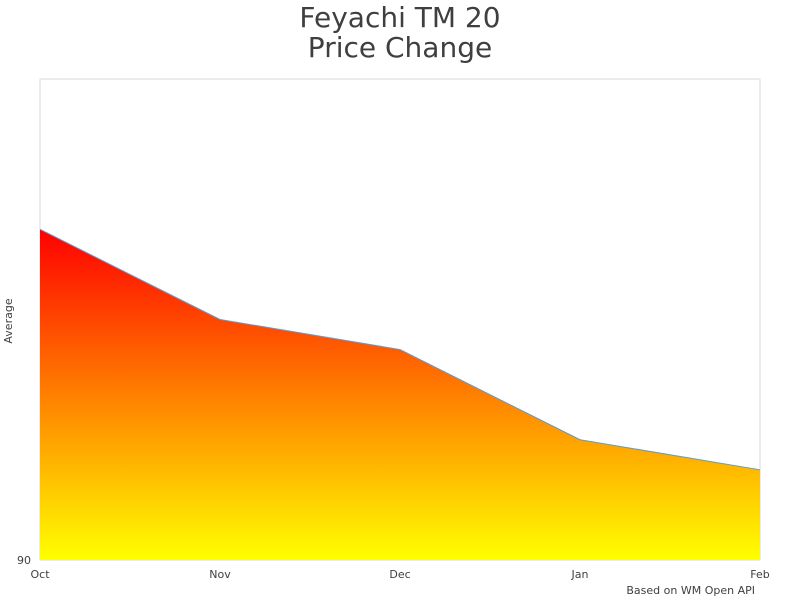  What do you see at coordinates (400, 47) in the screenshot?
I see `chart-title-line-2: Price Change` at bounding box center [400, 47].